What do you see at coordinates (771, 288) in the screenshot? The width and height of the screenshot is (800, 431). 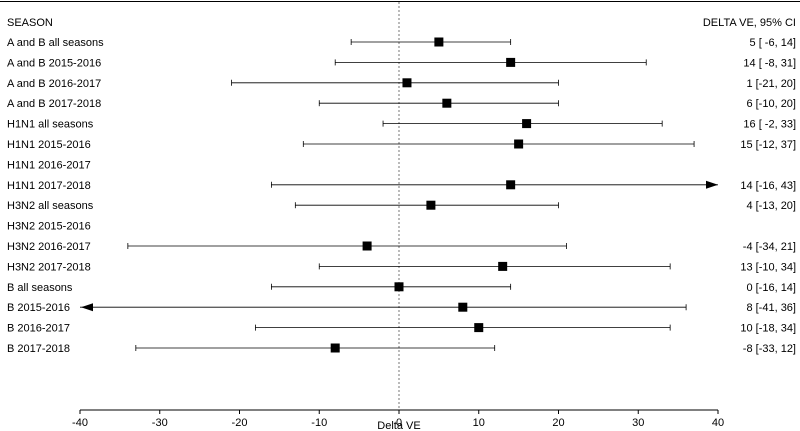 I see `row-estimate-ci: 0 [-16, 14]` at bounding box center [771, 288].